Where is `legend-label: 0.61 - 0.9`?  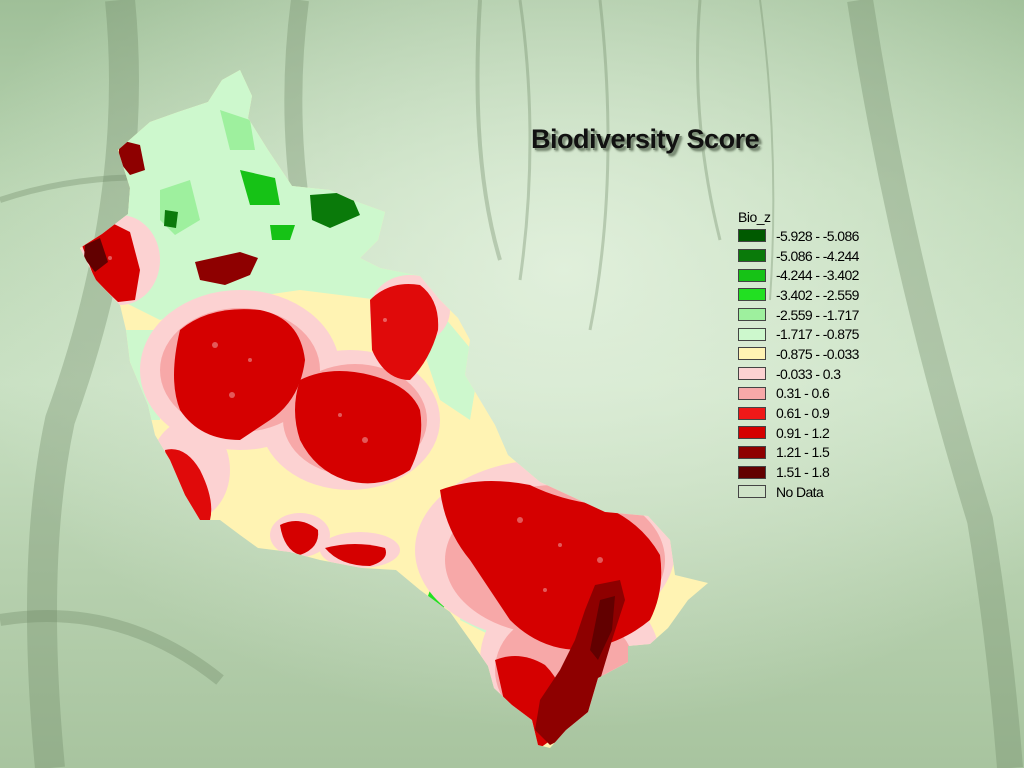
legend-label: 0.61 - 0.9 is located at coordinates (803, 413).